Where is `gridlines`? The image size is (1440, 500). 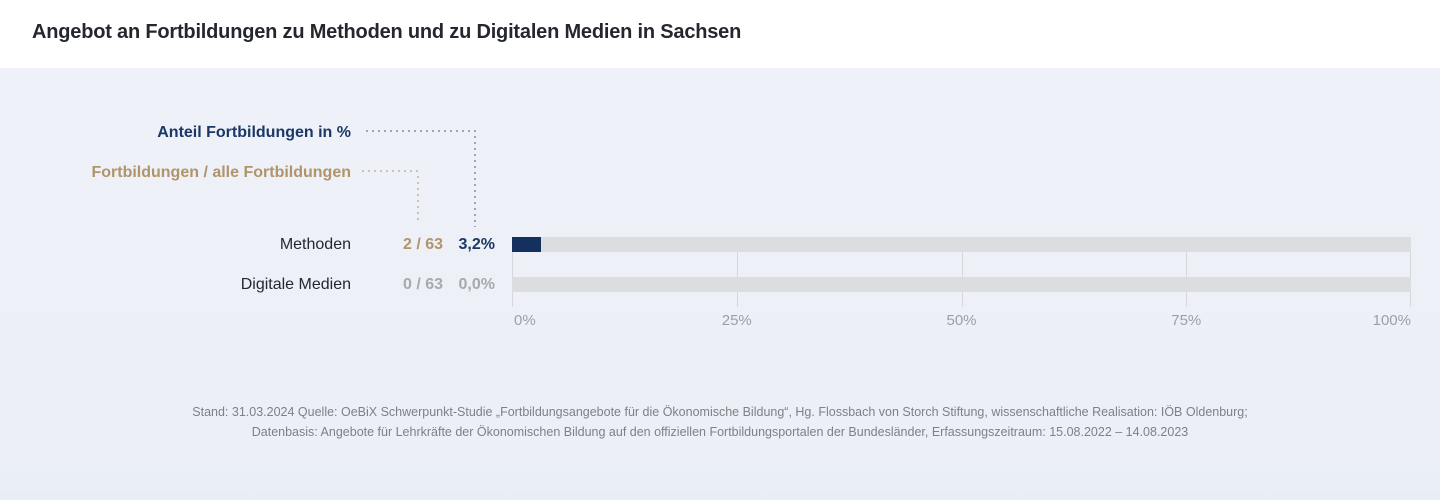
gridlines is located at coordinates (961, 272).